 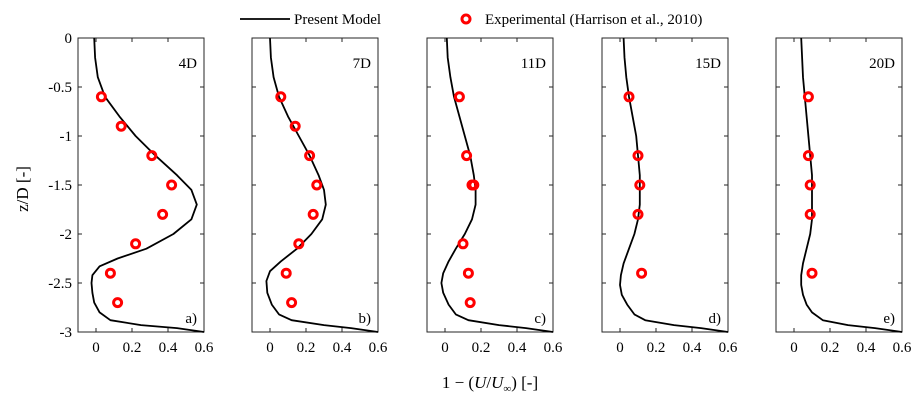 What do you see at coordinates (60, 284) in the screenshot?
I see `y-tick-label: -2.5` at bounding box center [60, 284].